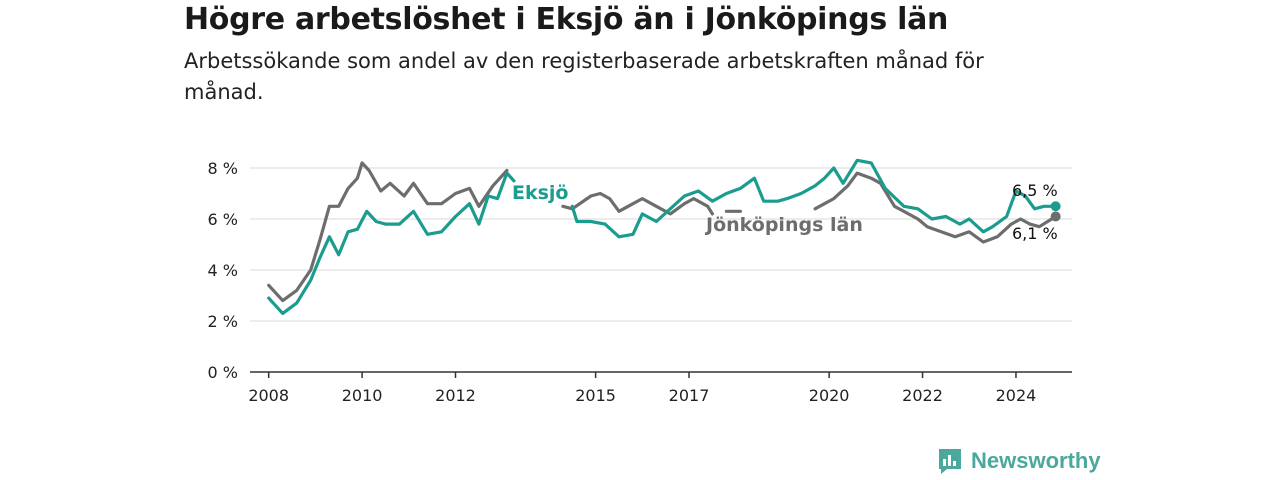  Describe the element at coordinates (223, 219) in the screenshot. I see `y-tick-label: 6 %` at that location.